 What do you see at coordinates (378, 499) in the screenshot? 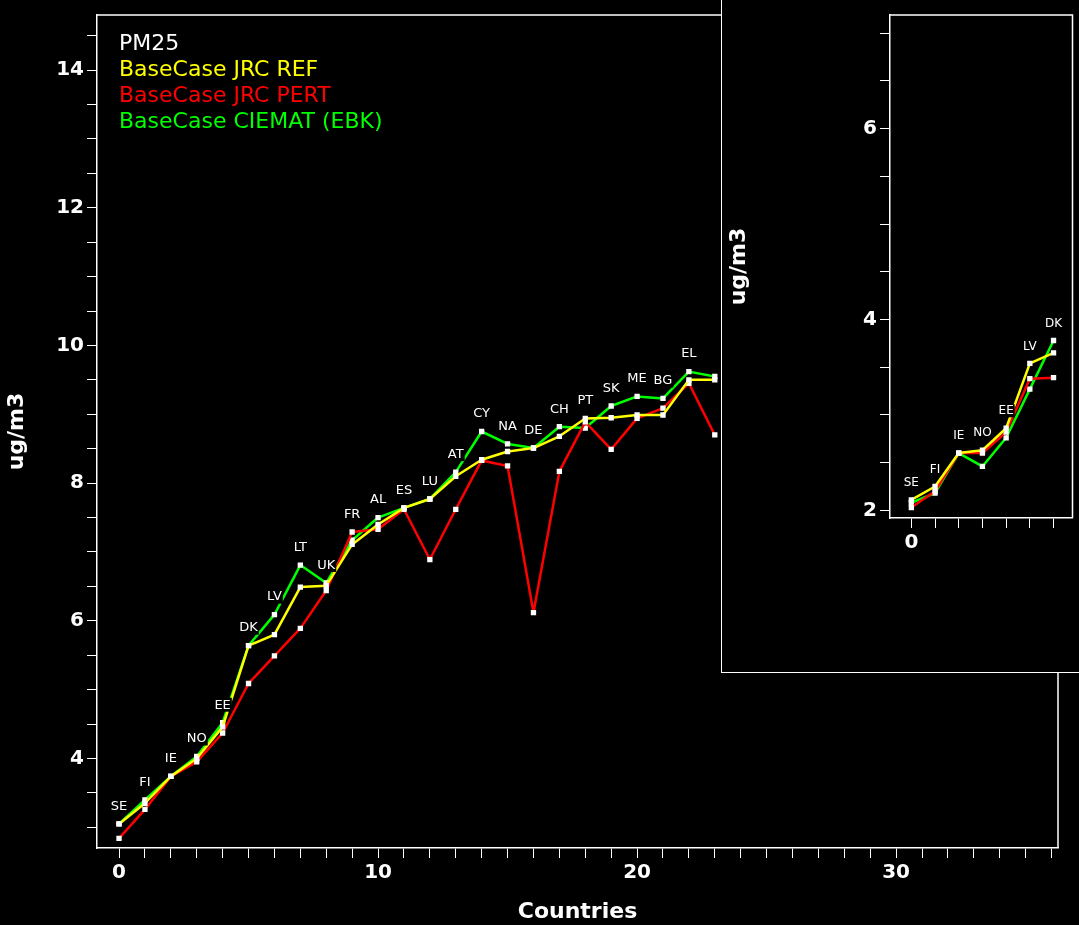
I see `annotation: AL` at bounding box center [378, 499].